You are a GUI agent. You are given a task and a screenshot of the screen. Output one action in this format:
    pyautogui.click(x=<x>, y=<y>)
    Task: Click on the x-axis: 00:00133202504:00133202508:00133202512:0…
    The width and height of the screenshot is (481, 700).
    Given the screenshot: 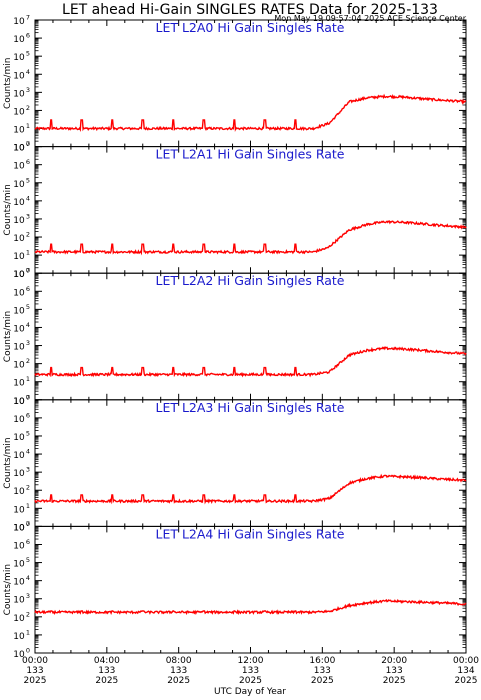 What is the action you would take?
    pyautogui.click(x=250, y=671)
    